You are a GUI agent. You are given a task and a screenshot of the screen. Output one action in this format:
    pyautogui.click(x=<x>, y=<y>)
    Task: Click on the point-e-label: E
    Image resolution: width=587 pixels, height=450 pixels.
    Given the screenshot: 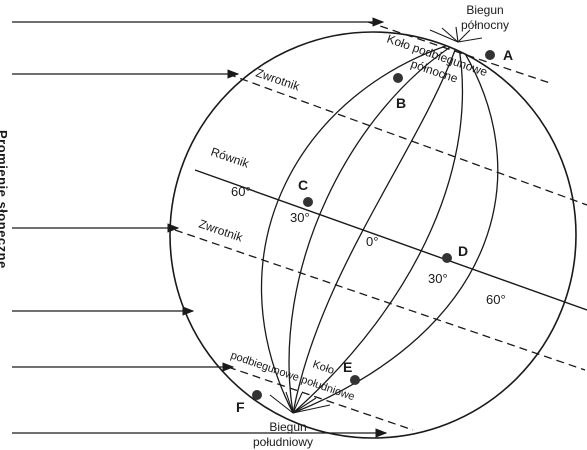 What is the action you would take?
    pyautogui.click(x=347, y=367)
    